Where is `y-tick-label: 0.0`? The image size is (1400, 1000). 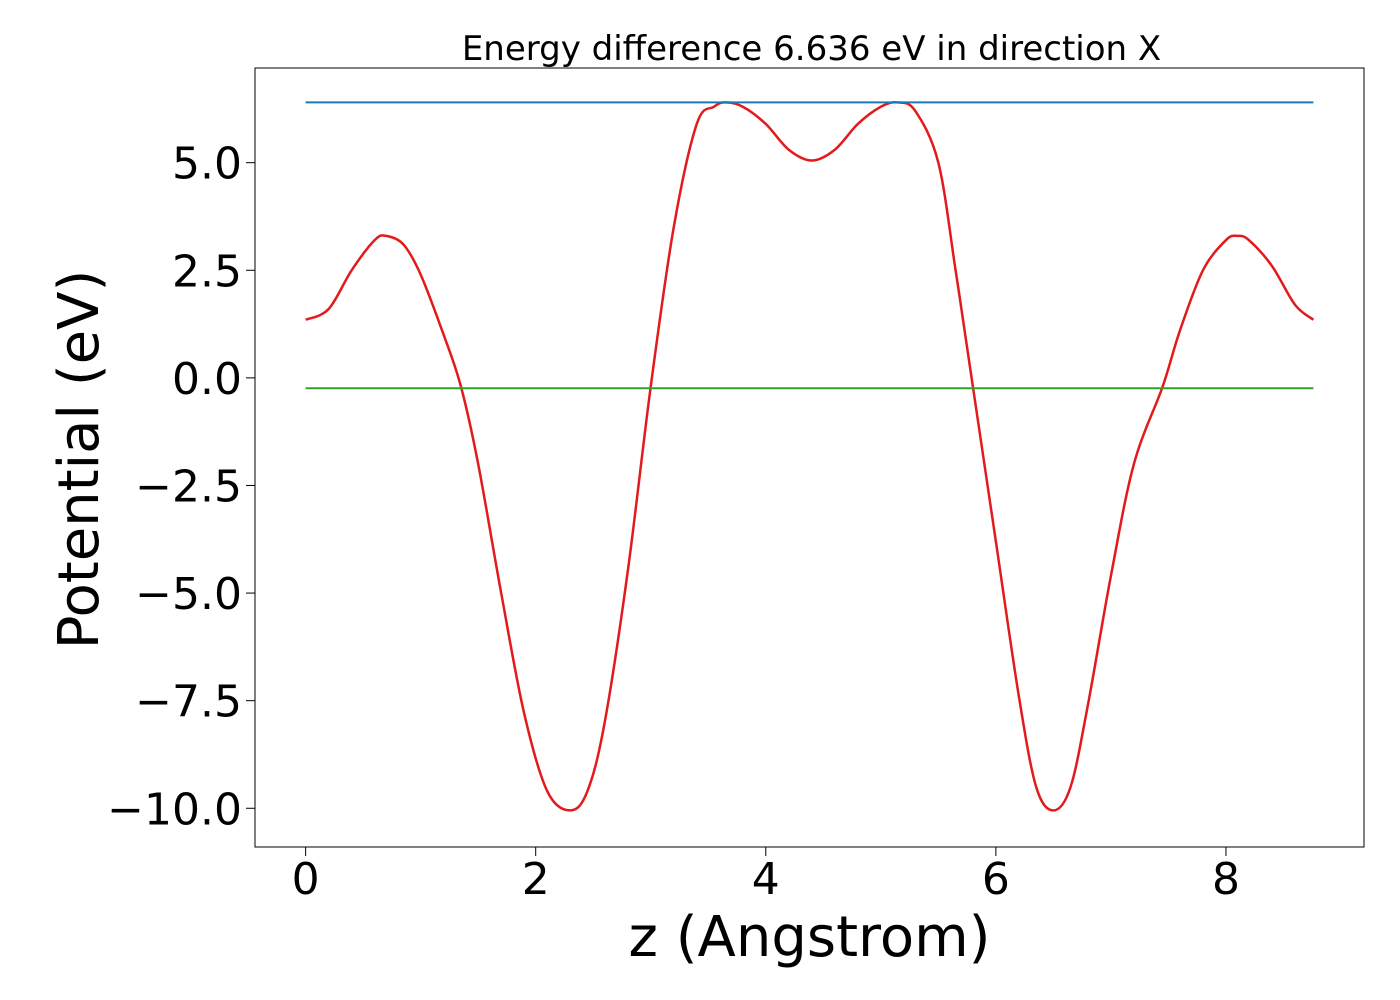 y-tick-label: 0.0 is located at coordinates (207, 379).